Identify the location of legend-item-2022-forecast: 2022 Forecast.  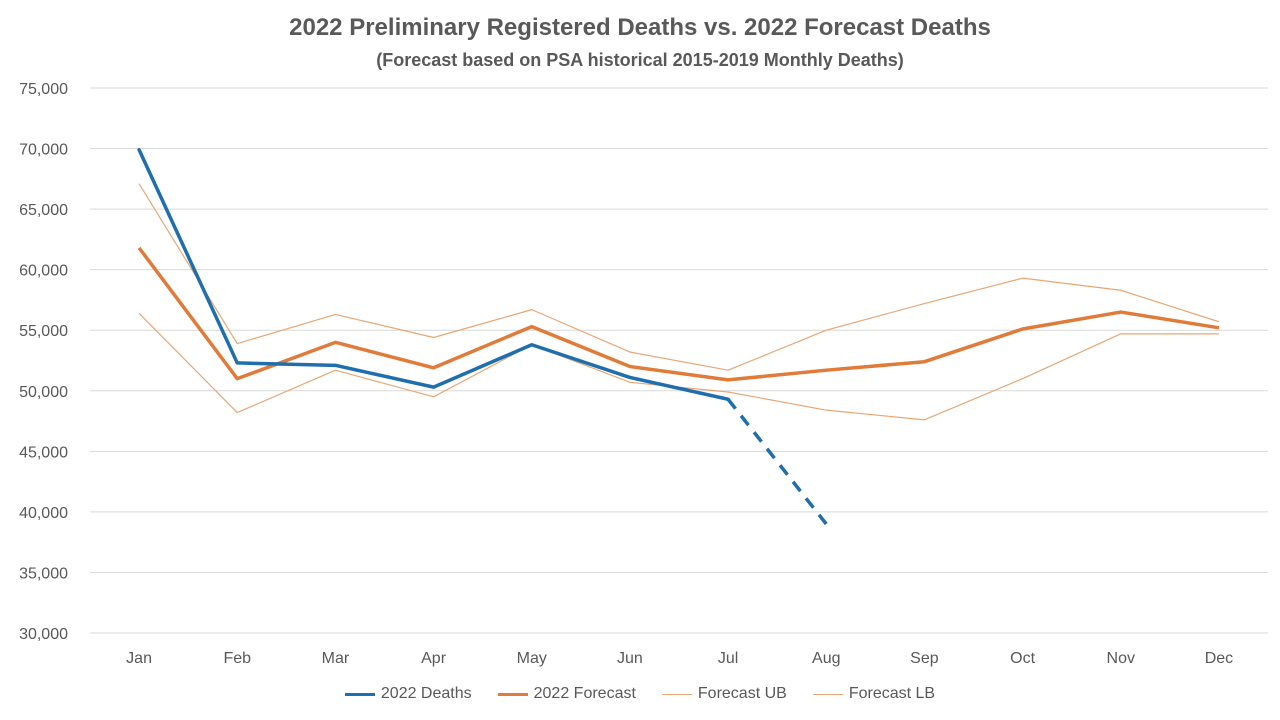
(566, 694).